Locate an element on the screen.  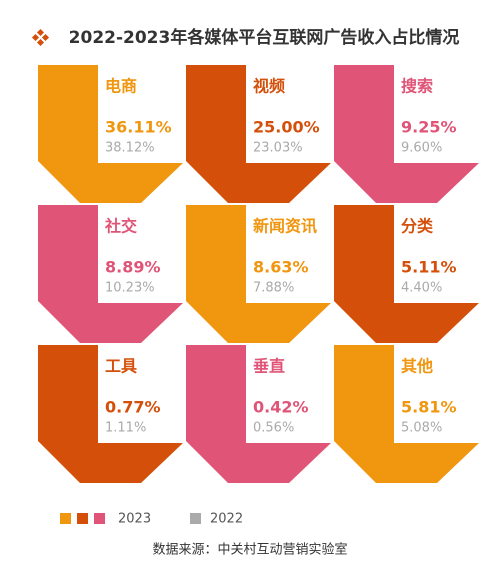
category-label: 搜索 is located at coordinates (417, 86).